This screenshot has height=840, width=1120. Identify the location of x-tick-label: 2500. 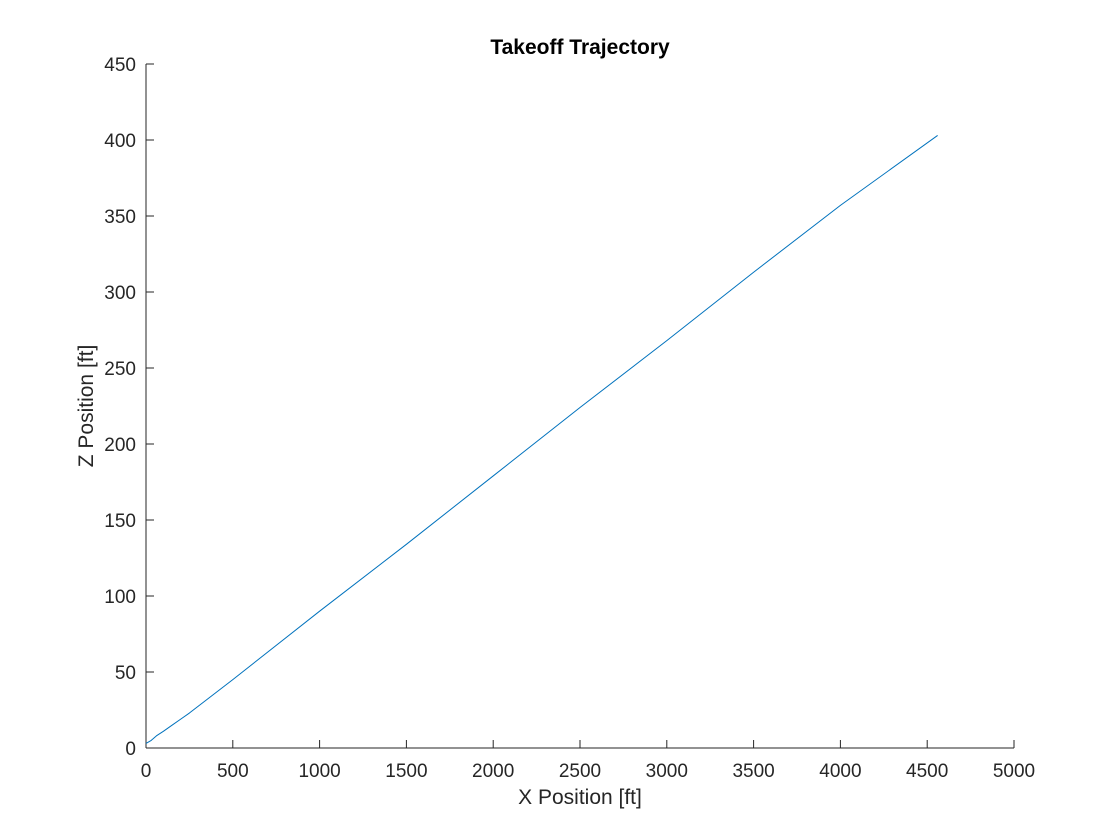
(580, 771).